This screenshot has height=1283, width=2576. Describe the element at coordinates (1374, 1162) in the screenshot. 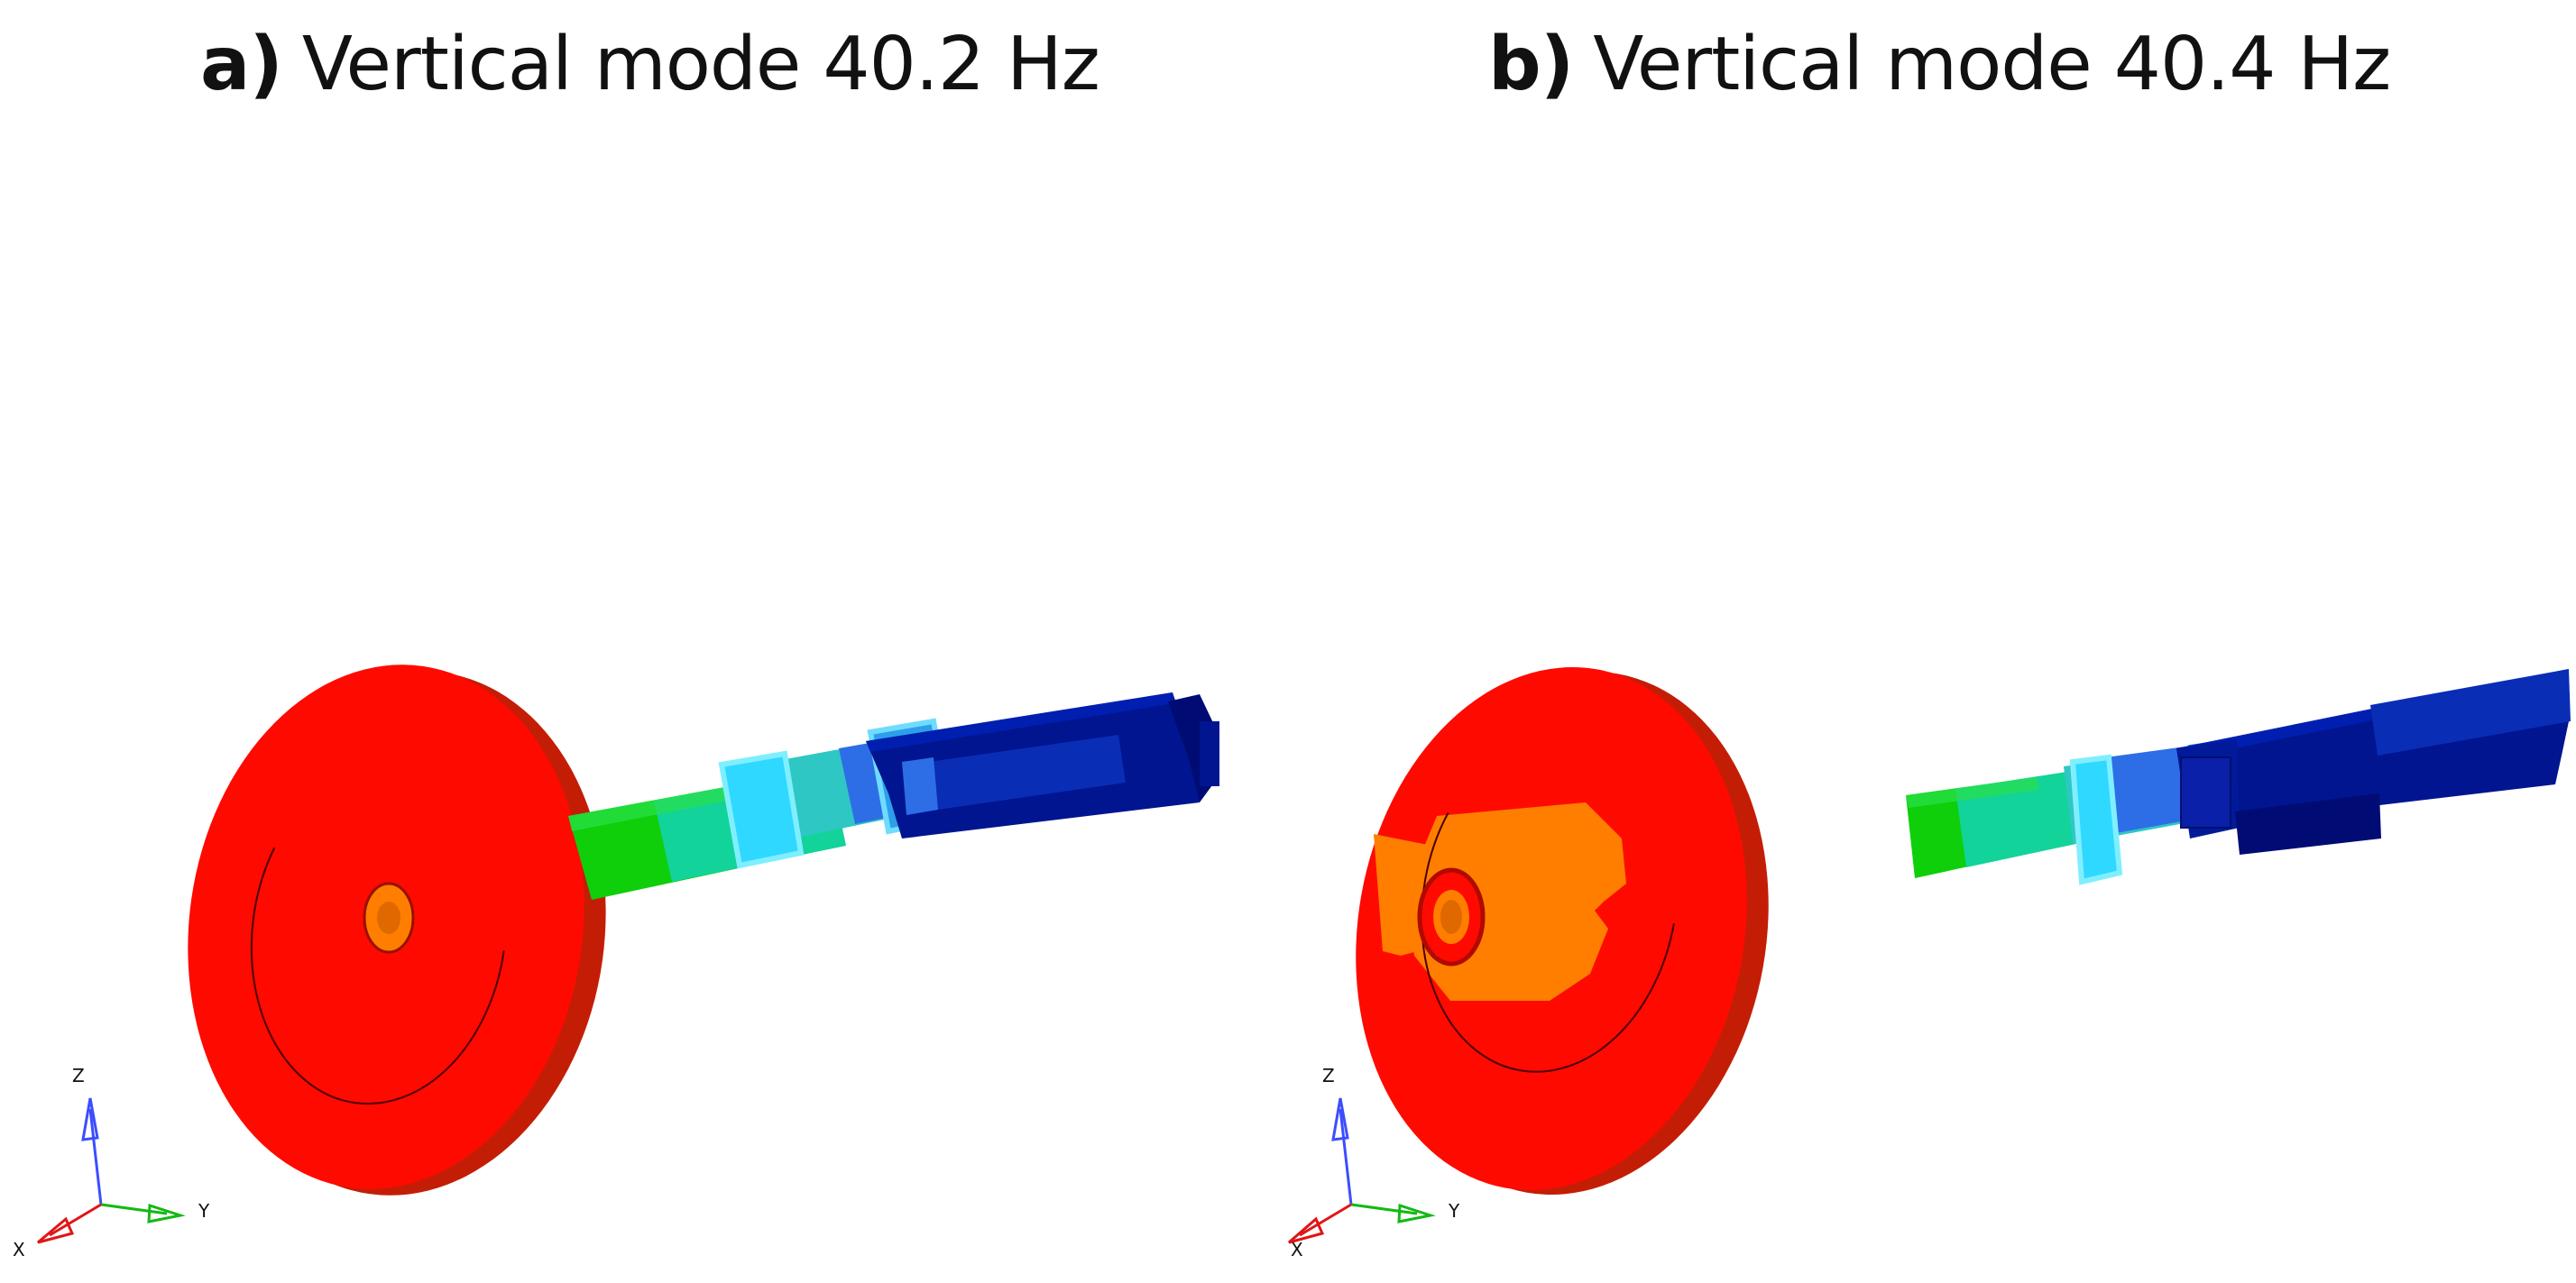

I see `axis-triad-b: Z Y X` at that location.